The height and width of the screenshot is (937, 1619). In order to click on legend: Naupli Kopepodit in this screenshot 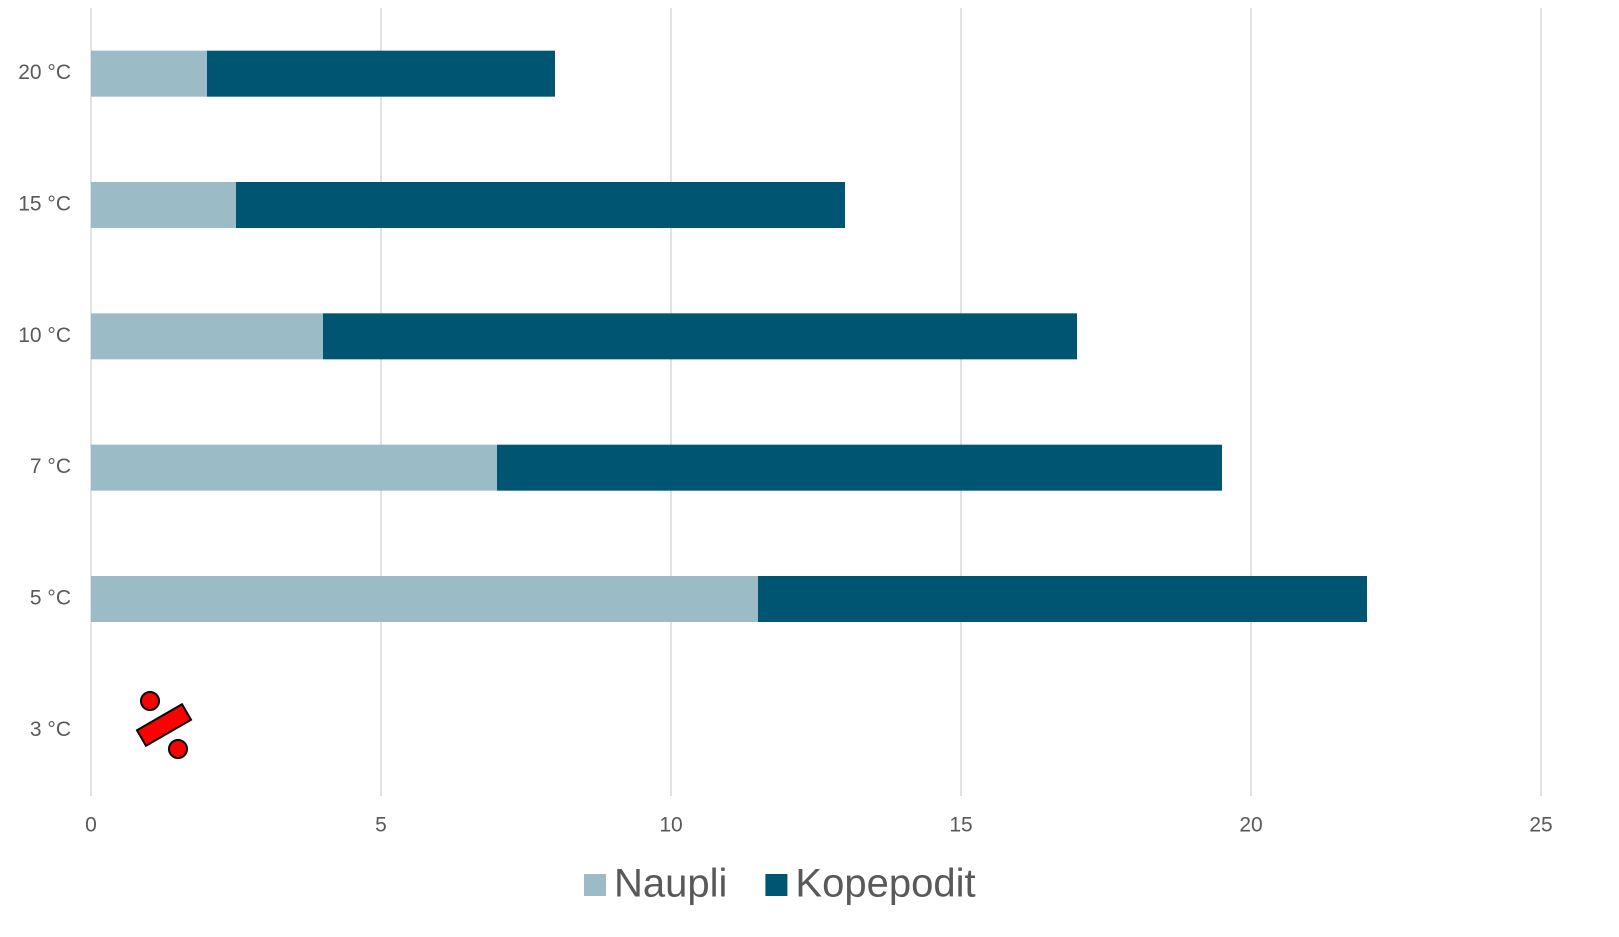, I will do `click(780, 884)`.